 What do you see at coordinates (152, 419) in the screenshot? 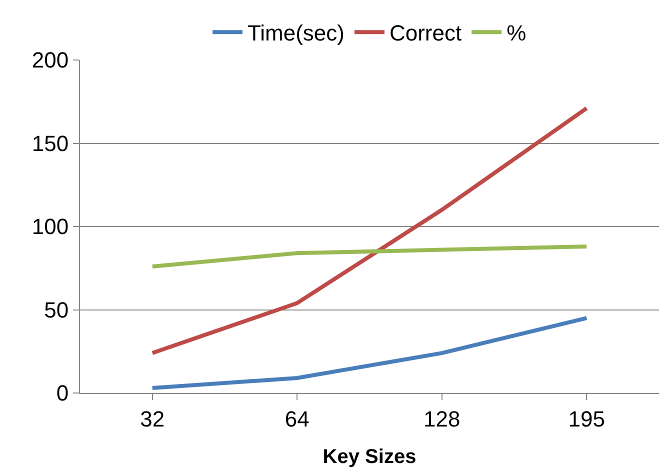
I see `x-tick-label: 32` at bounding box center [152, 419].